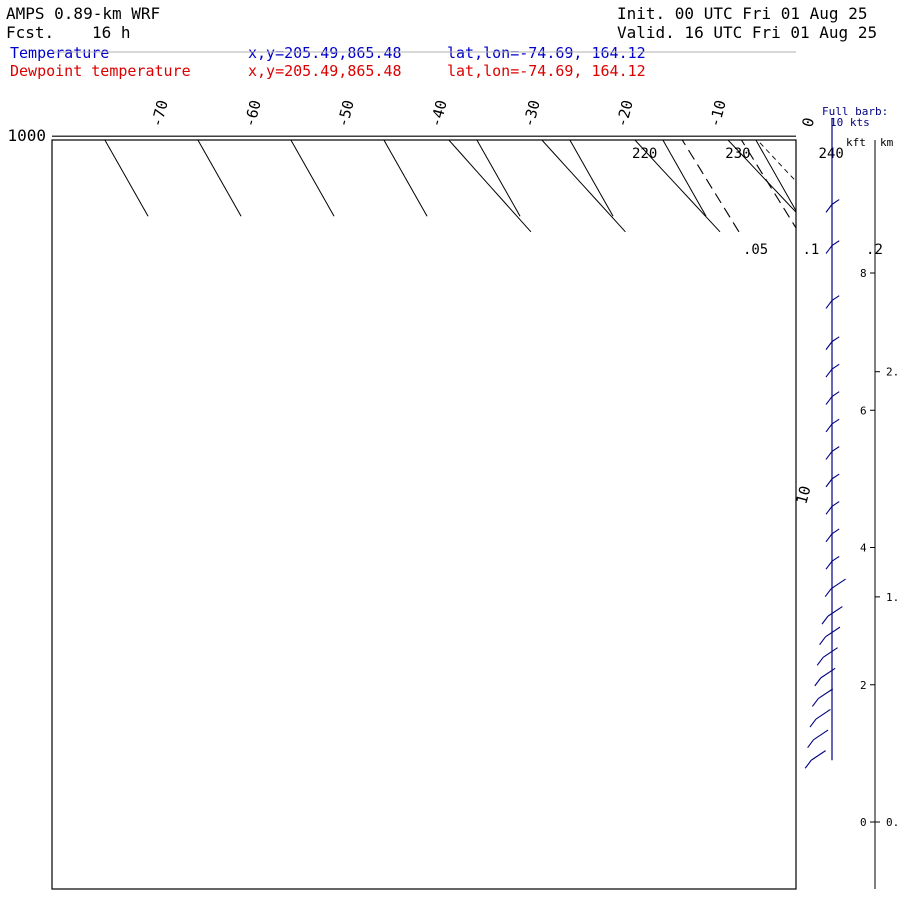  Describe the element at coordinates (863, 548) in the screenshot. I see `kft-tick-label: 4` at that location.